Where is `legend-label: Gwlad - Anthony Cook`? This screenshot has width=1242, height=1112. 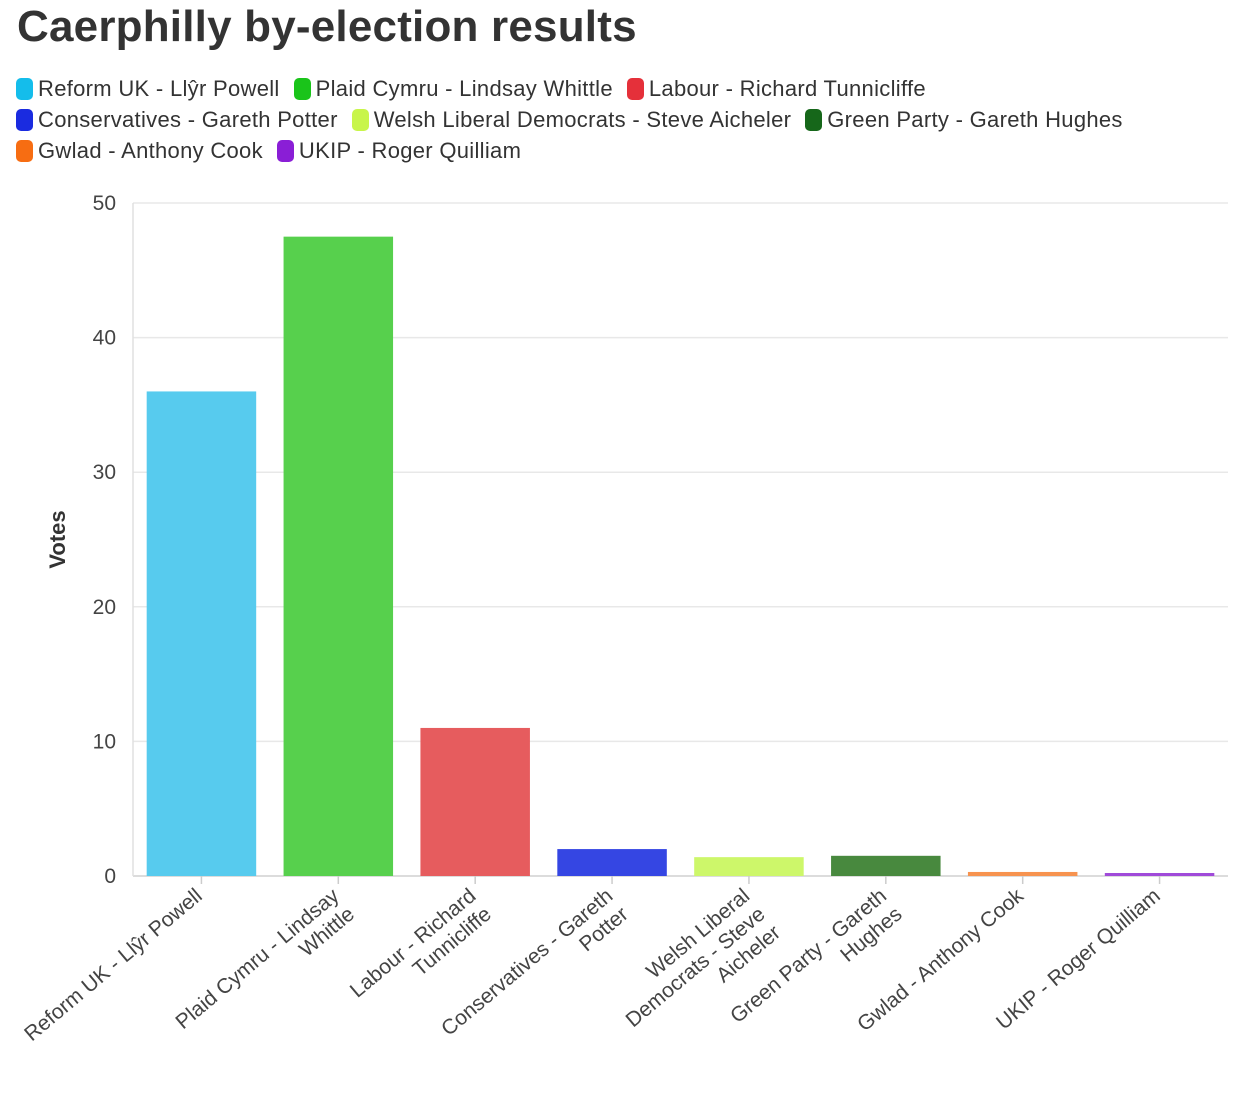
legend-label: Gwlad - Anthony Cook is located at coordinates (150, 150).